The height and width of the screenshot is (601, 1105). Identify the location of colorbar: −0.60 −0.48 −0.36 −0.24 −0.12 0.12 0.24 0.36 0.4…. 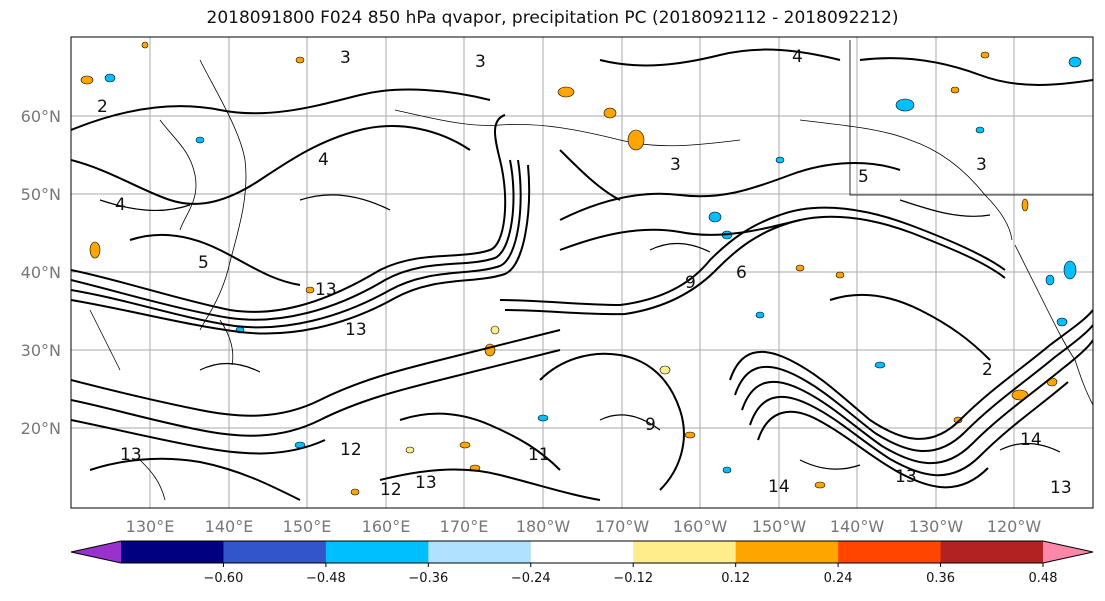
(582, 563).